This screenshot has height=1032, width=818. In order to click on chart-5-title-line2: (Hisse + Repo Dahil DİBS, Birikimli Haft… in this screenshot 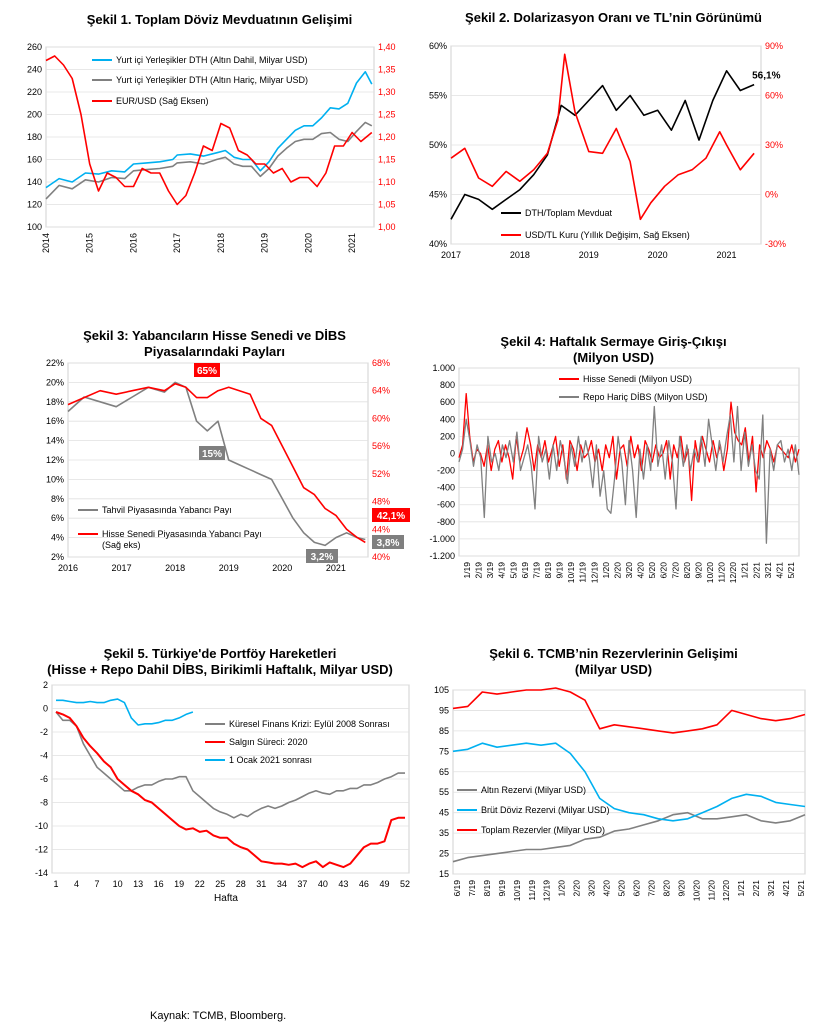, I will do `click(220, 669)`.